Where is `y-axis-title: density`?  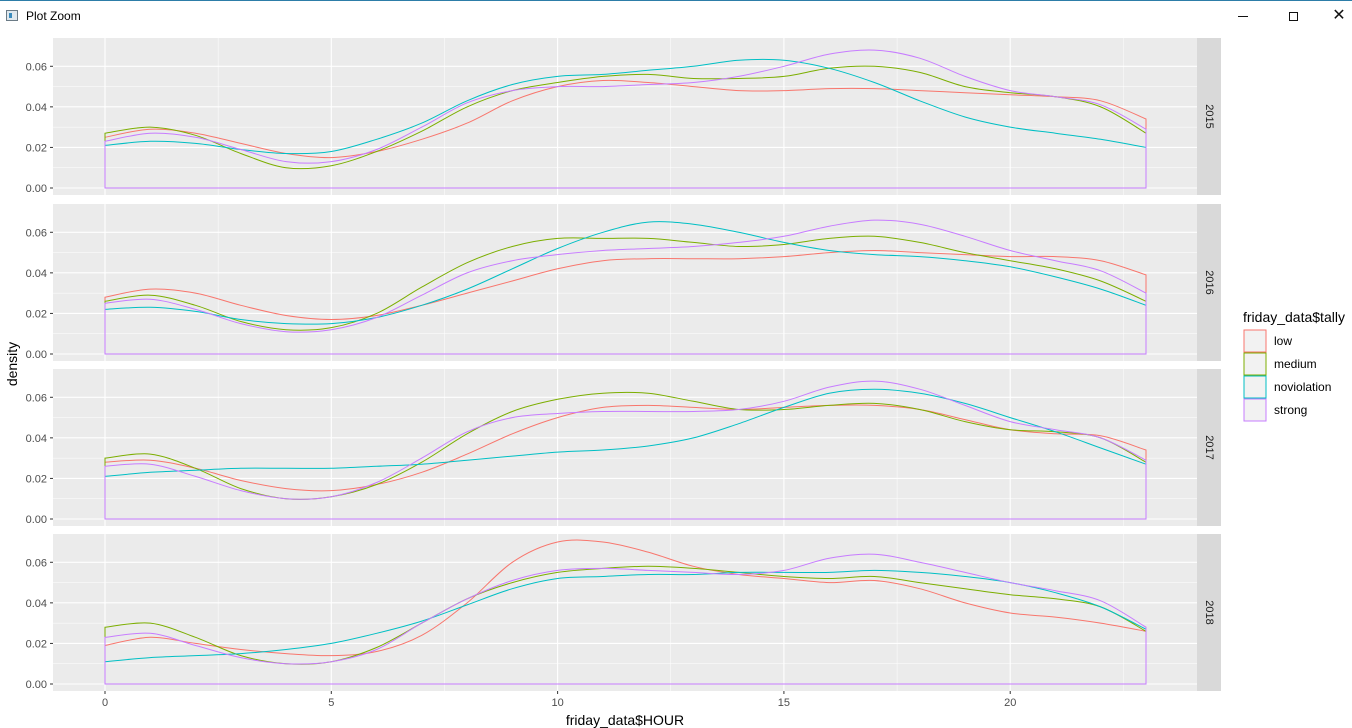 y-axis-title: density is located at coordinates (12, 364).